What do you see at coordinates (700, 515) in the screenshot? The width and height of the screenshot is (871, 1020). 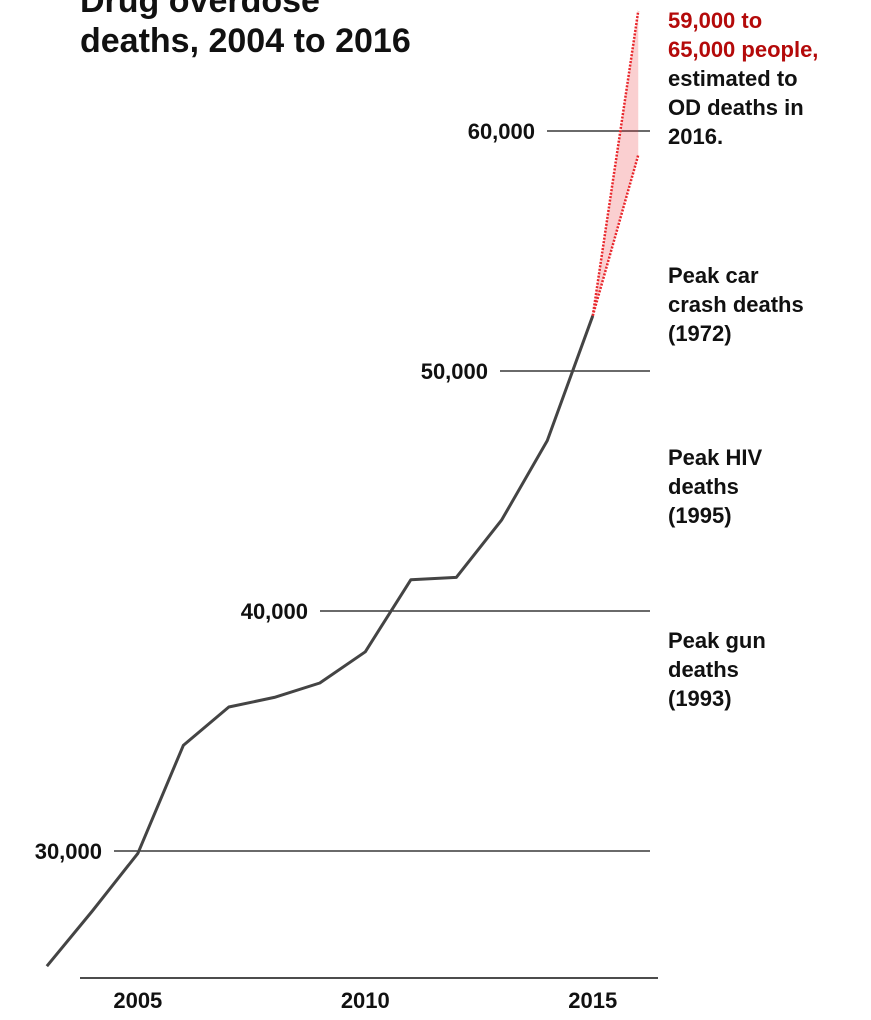 I see `annotation: (1995)` at bounding box center [700, 515].